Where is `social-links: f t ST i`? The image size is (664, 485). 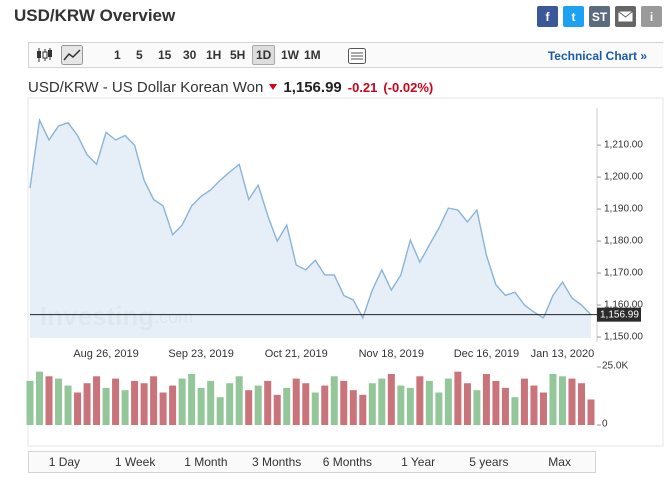
social-links: f t ST i is located at coordinates (599, 16).